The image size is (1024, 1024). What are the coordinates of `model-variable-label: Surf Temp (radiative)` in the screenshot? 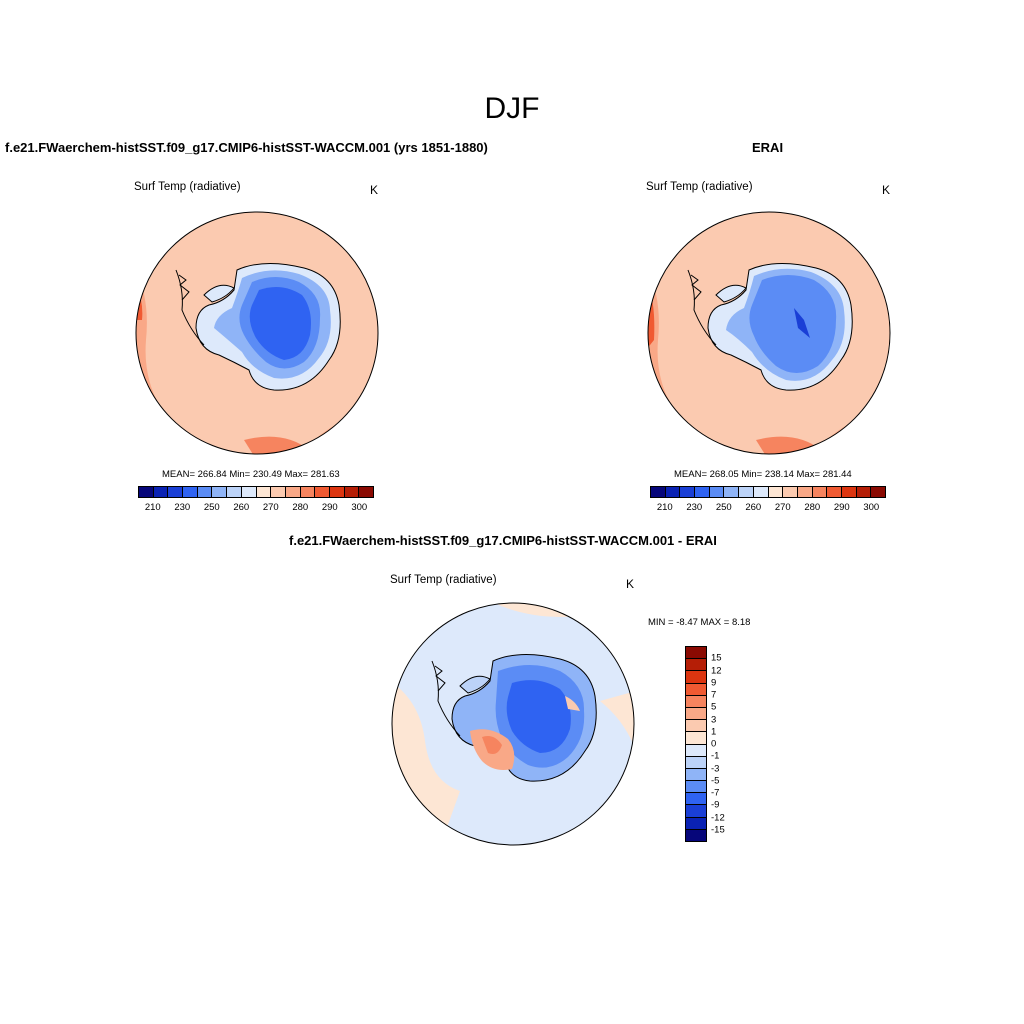 It's located at (187, 187).